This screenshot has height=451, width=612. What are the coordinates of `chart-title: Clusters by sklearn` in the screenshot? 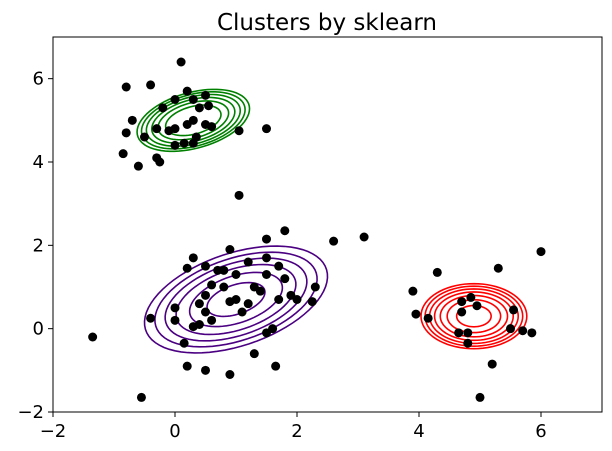 It's located at (327, 23).